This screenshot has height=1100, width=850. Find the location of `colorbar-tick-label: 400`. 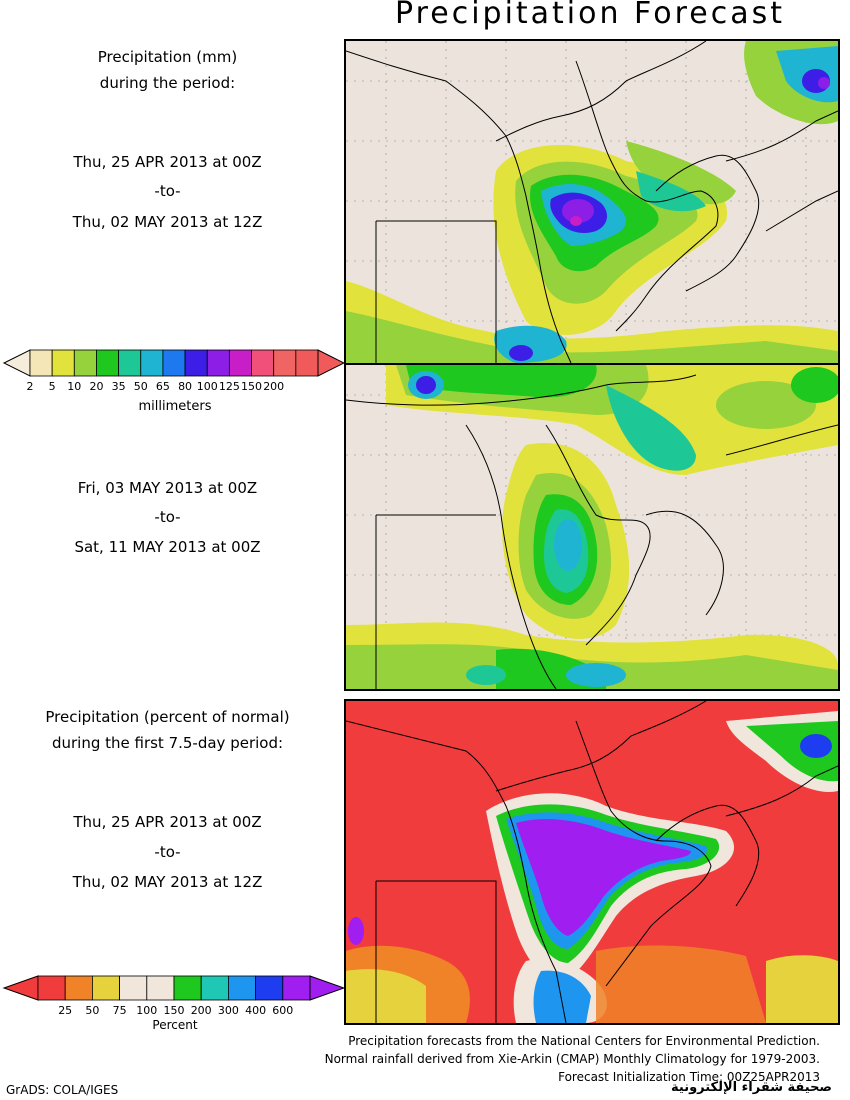

colorbar-tick-label: 400 is located at coordinates (256, 1010).